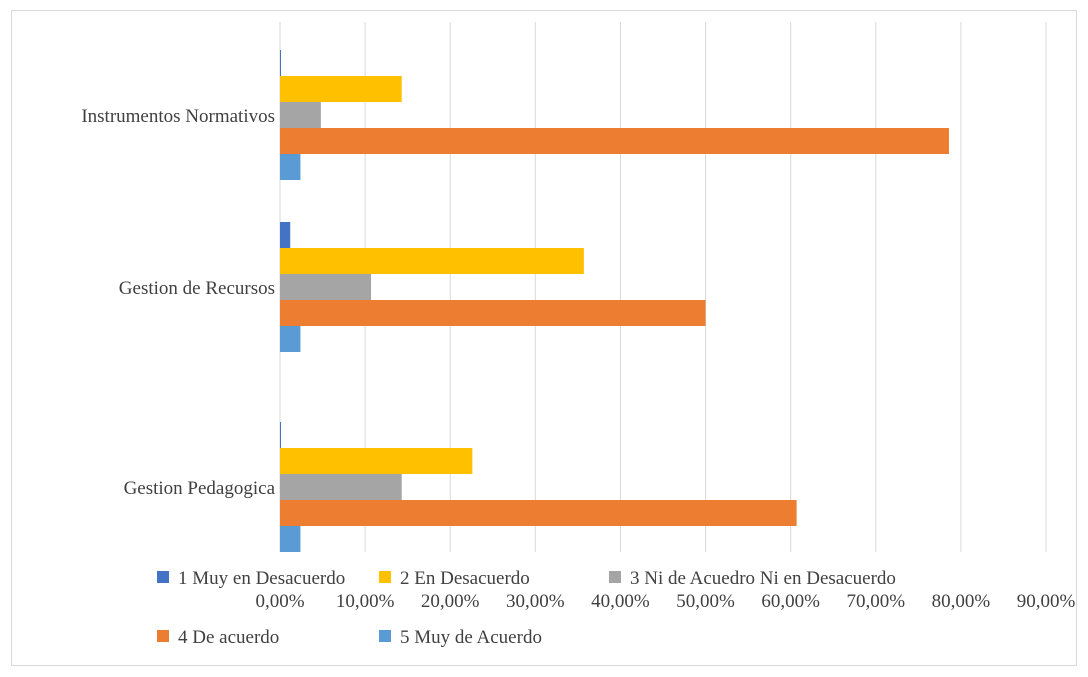 Image resolution: width=1088 pixels, height=677 pixels. Describe the element at coordinates (790, 601) in the screenshot. I see `x-tick-label: 60,00%` at that location.